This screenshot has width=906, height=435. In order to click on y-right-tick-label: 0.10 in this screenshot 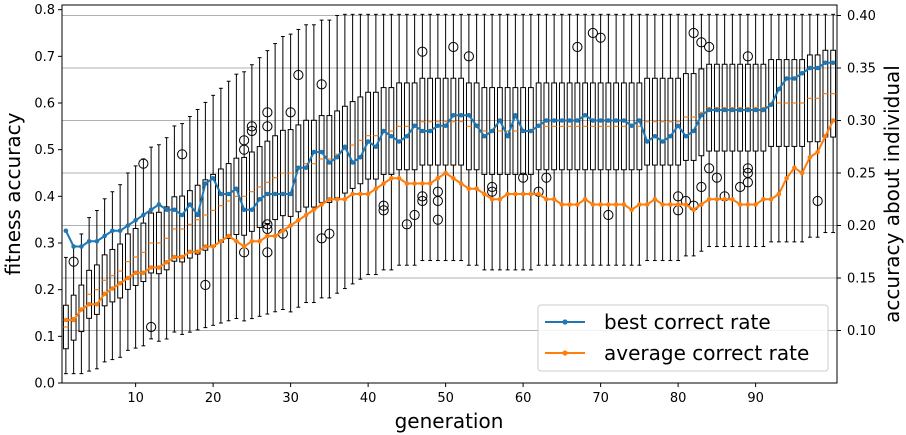, I will do `click(861, 331)`.